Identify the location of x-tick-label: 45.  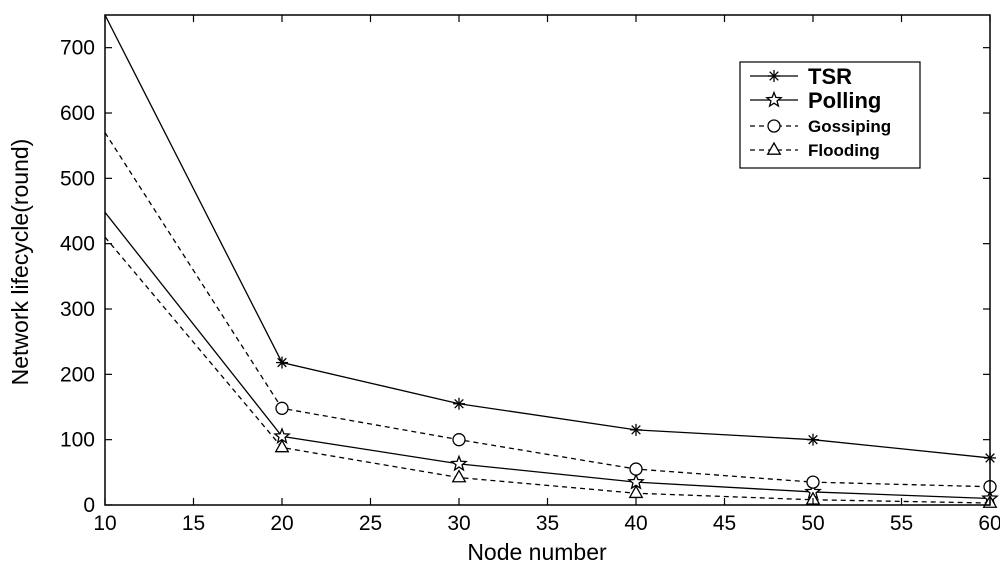
(724, 523).